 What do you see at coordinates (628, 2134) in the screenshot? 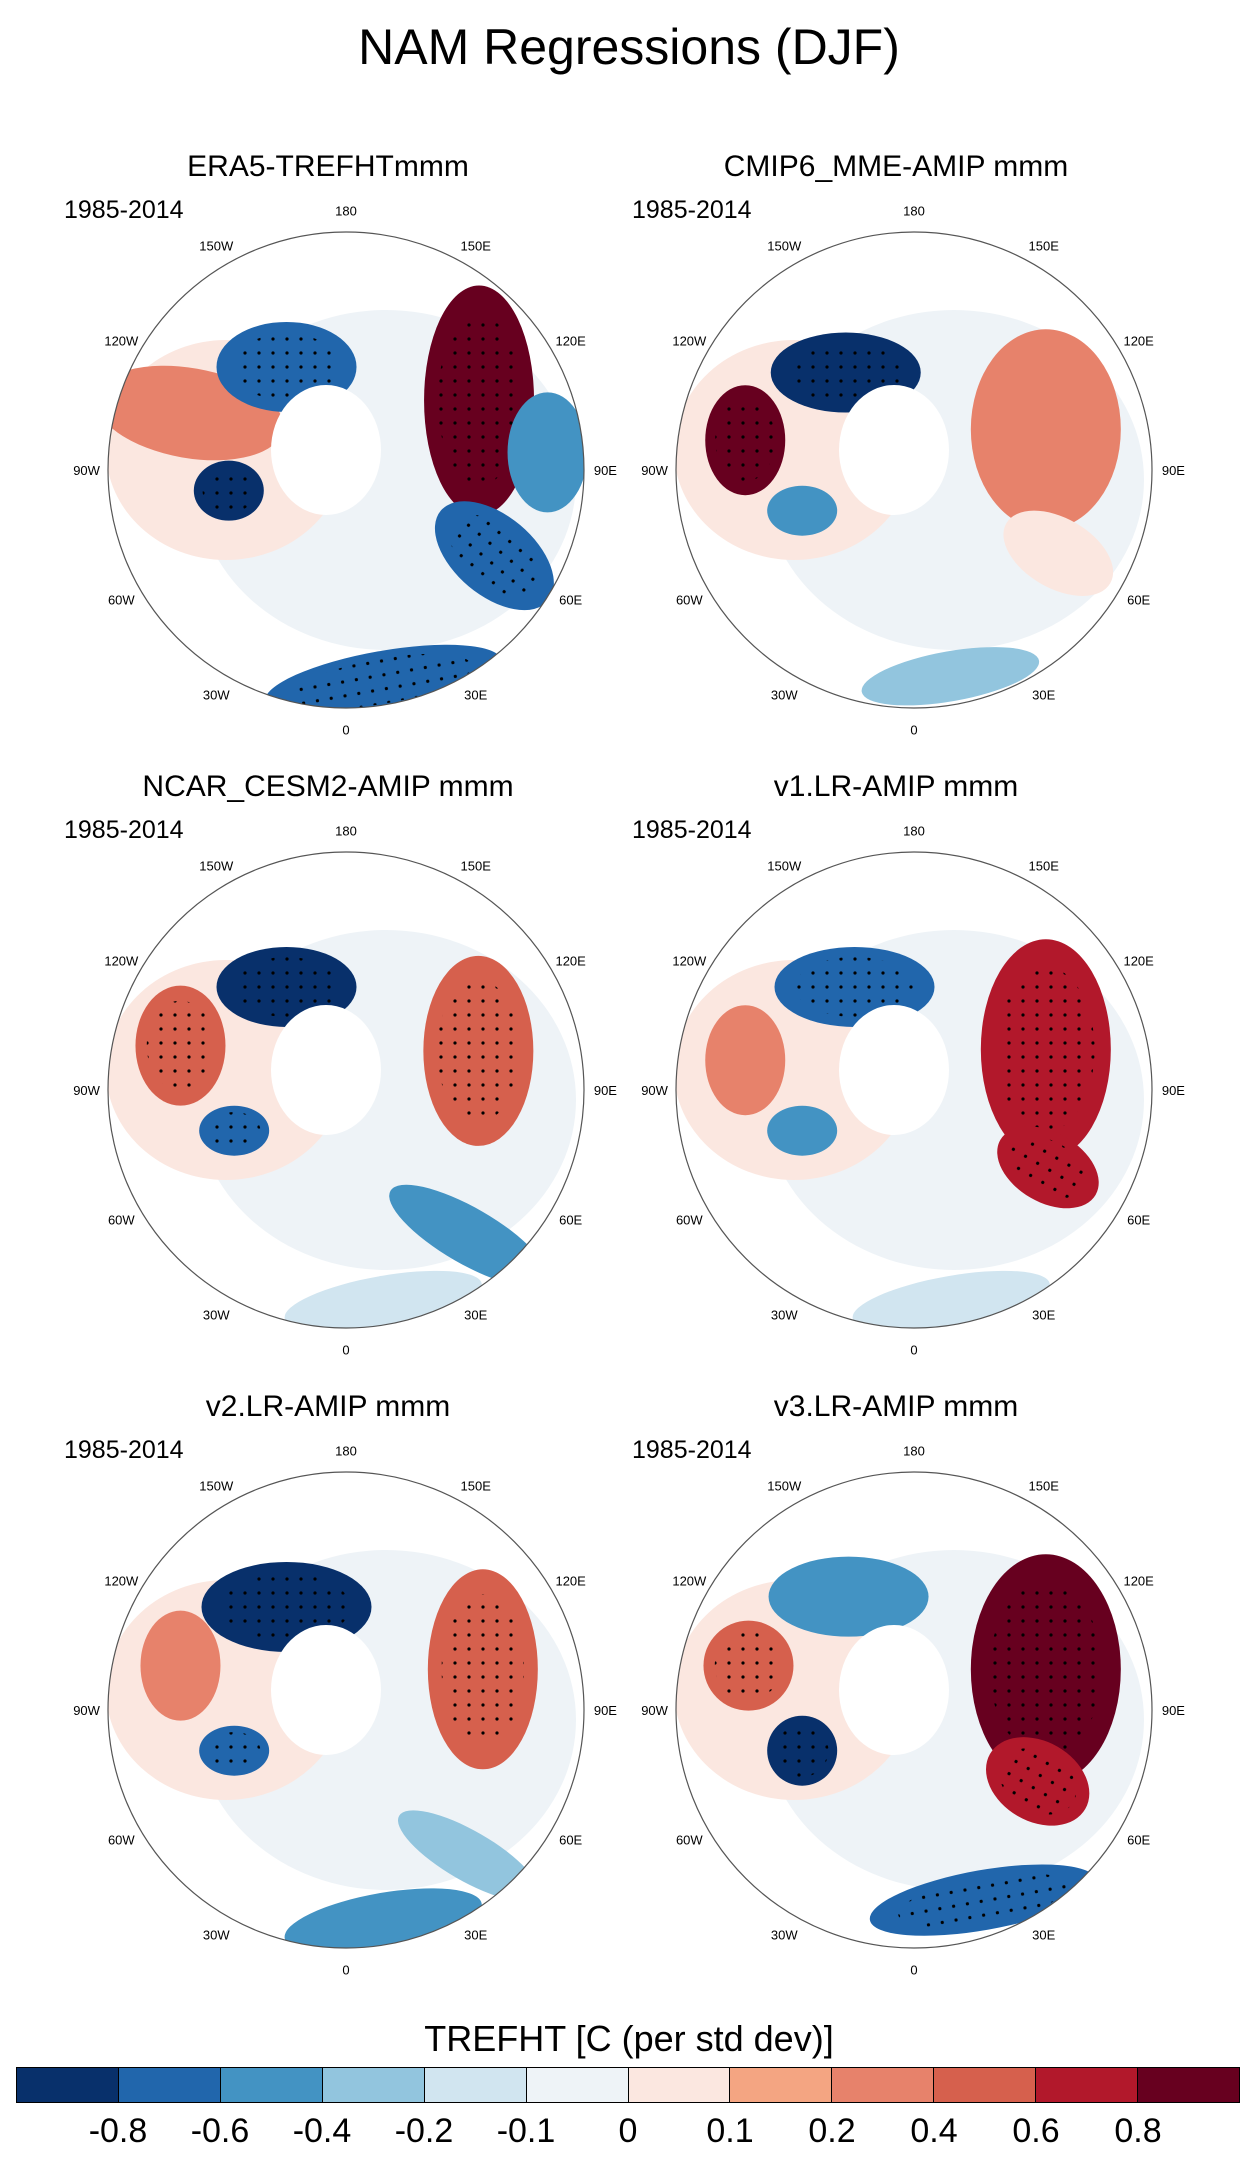
I see `colorbar-labels: -0.8 -0.6 -0.4 -0.2 -0.1 0 0.1 0.2 0.4 0.6 0.8` at bounding box center [628, 2134].